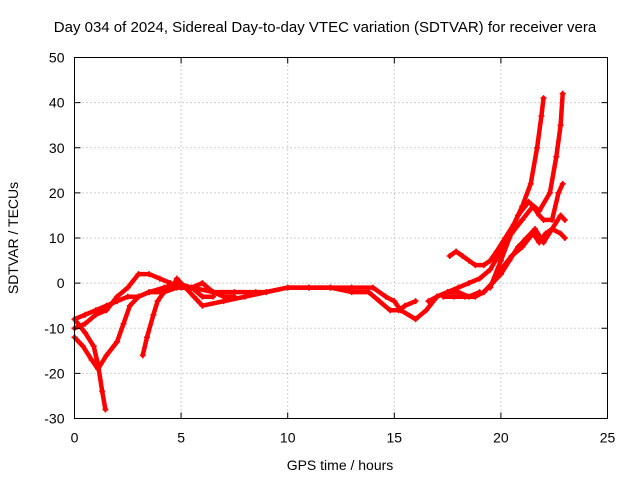 The width and height of the screenshot is (640, 480). I want to click on x-tick-label: 20, so click(501, 438).